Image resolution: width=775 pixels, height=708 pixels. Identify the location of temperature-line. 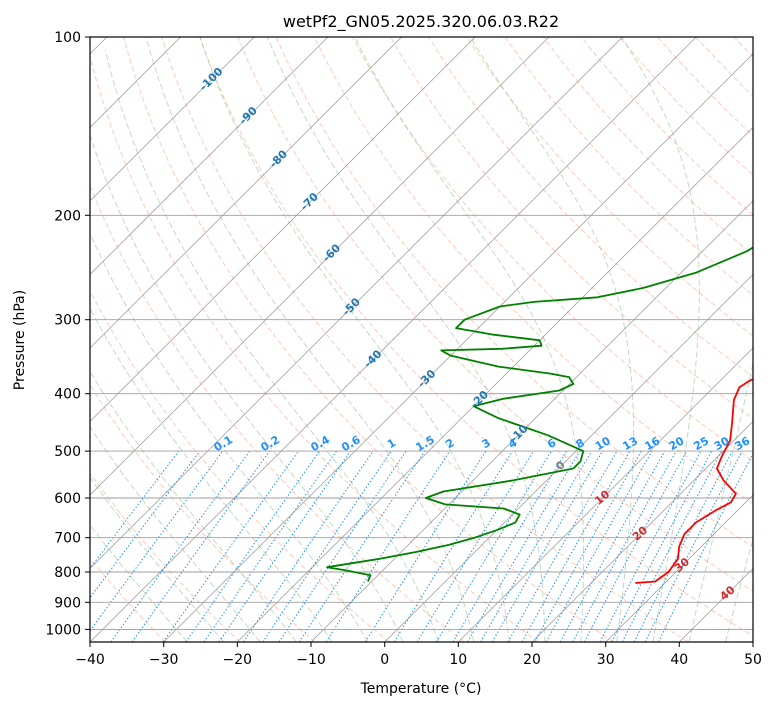
(694, 481).